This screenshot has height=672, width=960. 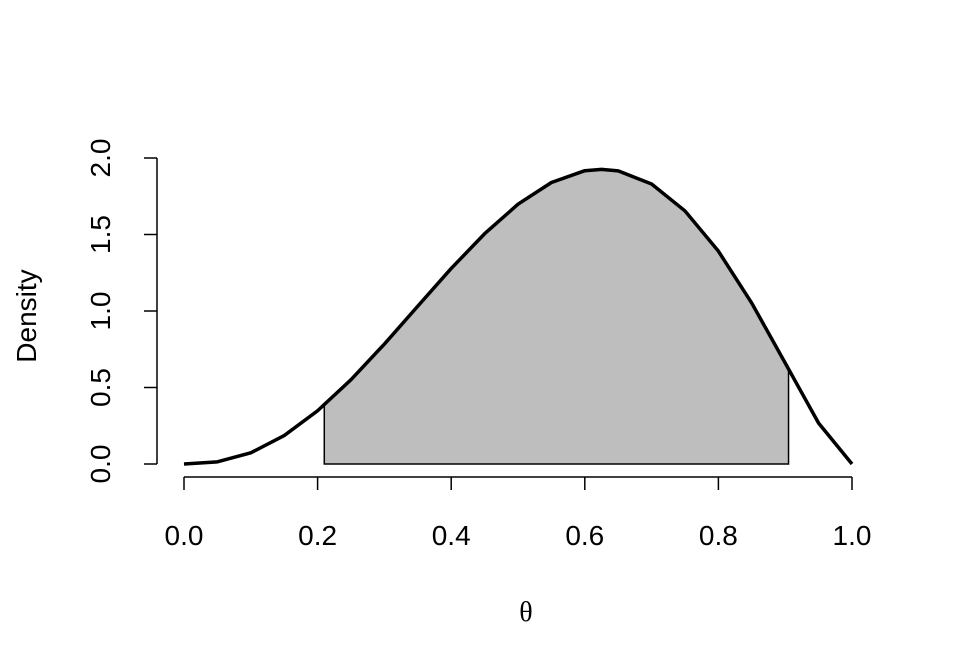 What do you see at coordinates (100, 234) in the screenshot?
I see `y-tick-label: 1.5` at bounding box center [100, 234].